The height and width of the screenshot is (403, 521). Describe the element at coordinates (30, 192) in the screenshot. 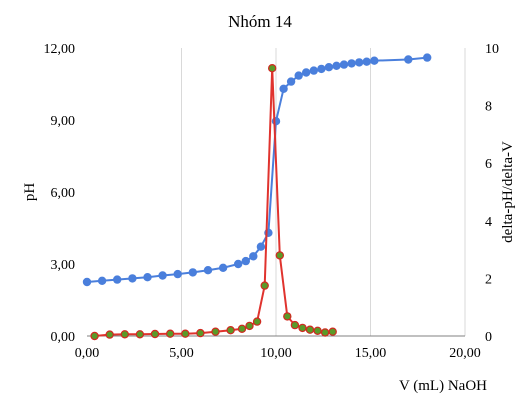

I see `y-axis-label: pH` at that location.